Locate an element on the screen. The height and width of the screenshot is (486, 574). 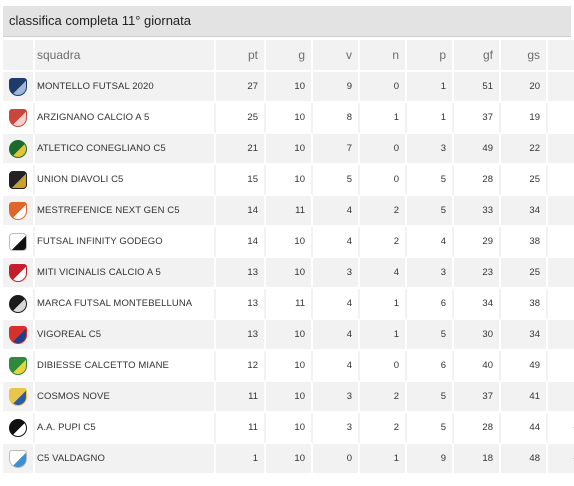
team-points: 25 is located at coordinates (241, 118).